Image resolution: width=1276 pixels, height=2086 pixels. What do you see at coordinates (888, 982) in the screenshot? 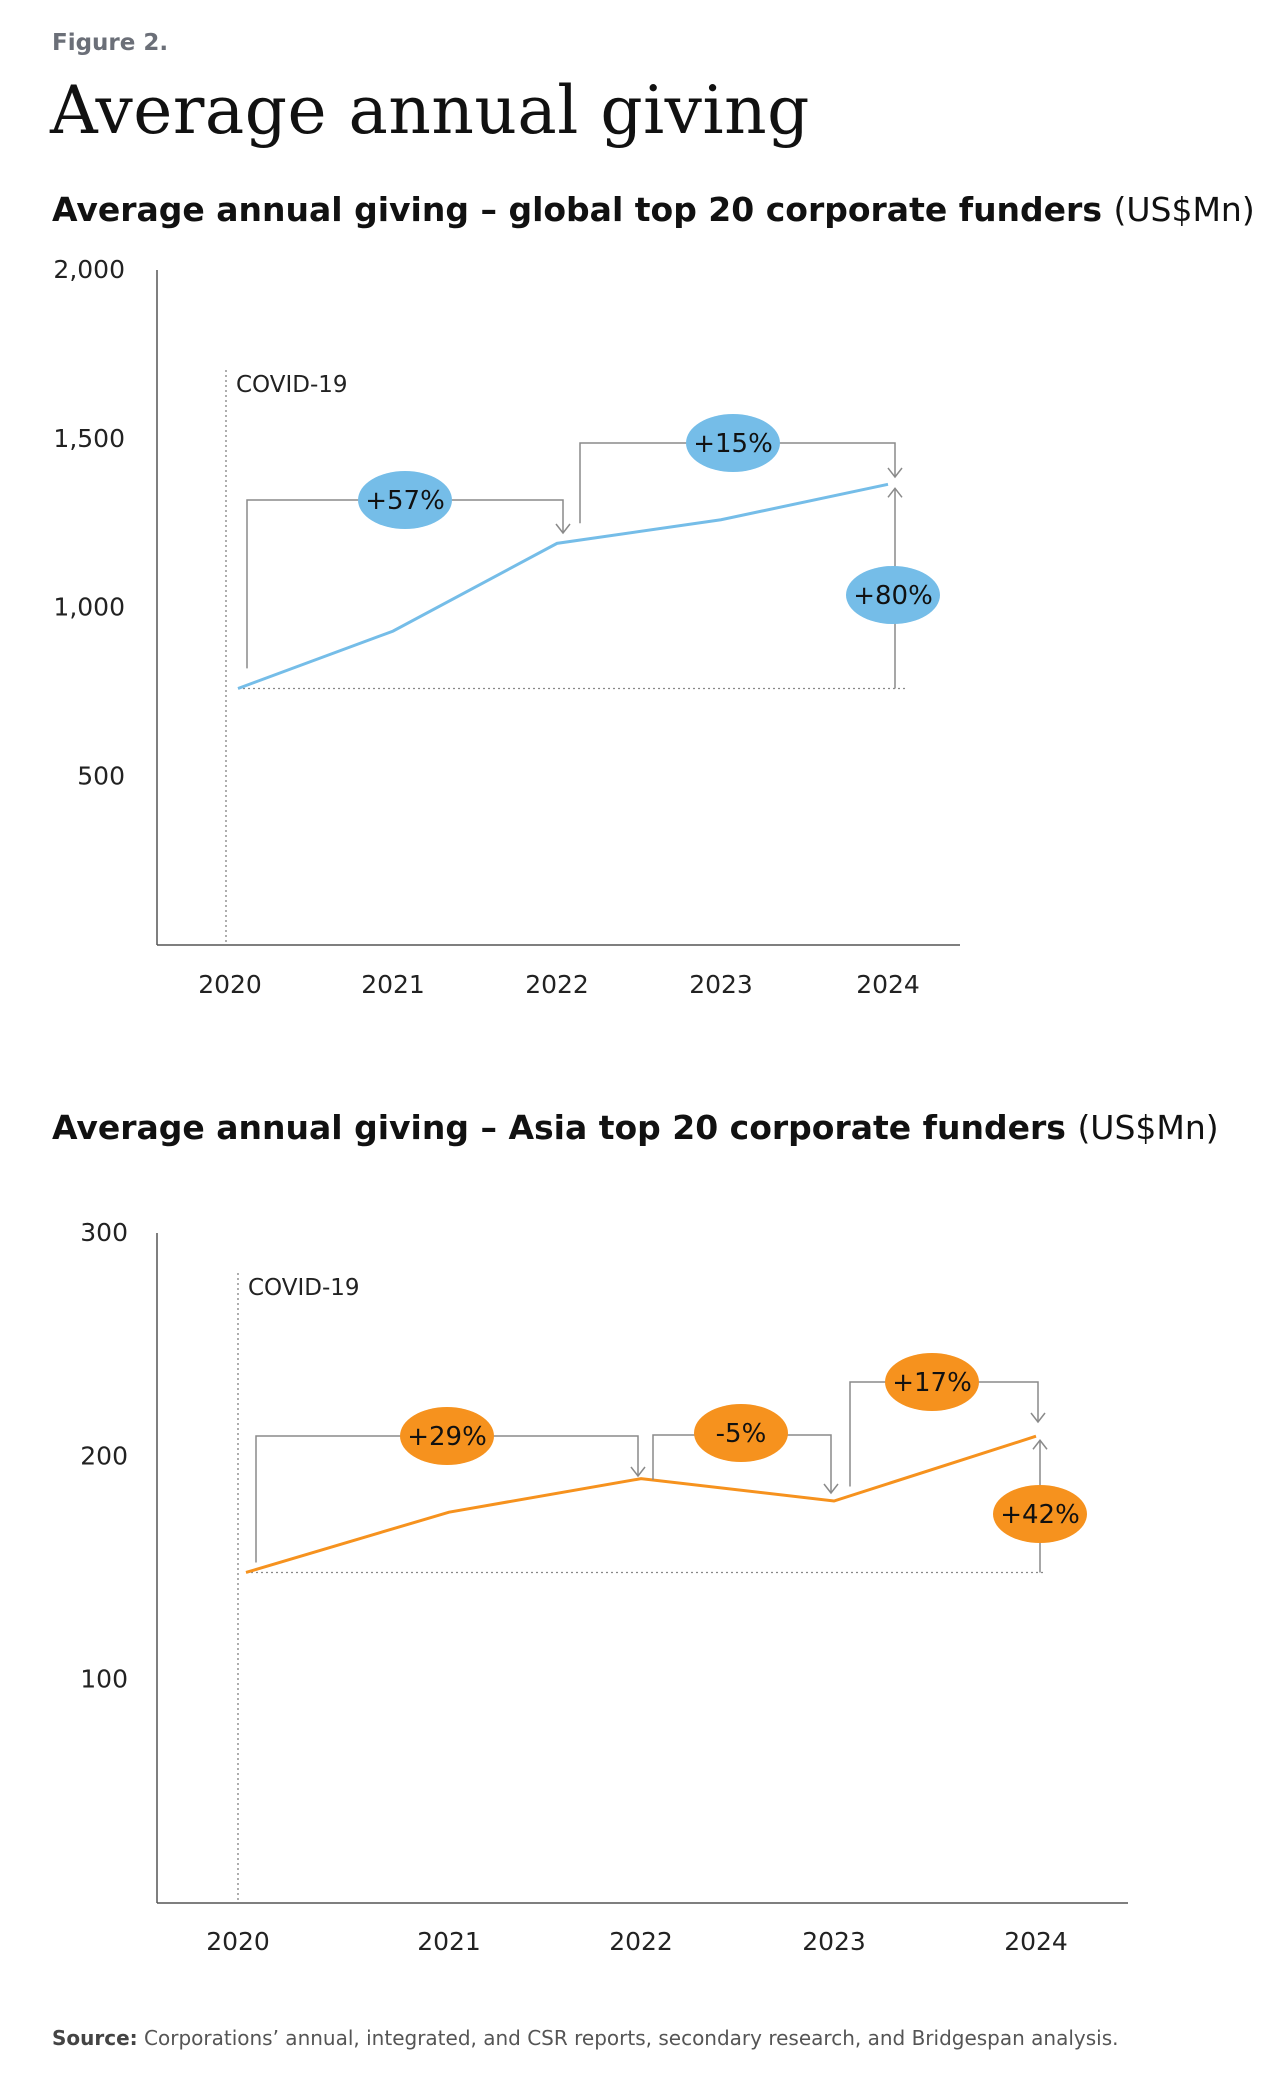
I see `global-x-tick-label: 2024` at bounding box center [888, 982].